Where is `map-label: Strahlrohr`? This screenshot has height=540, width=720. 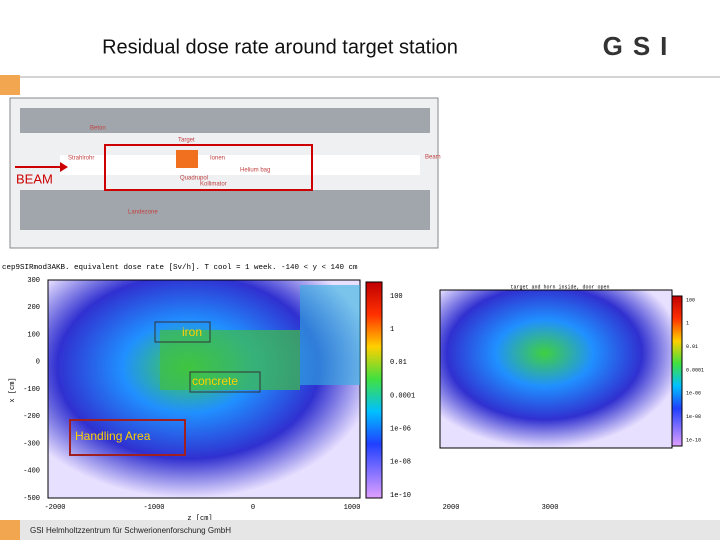
map-label: Strahlrohr is located at coordinates (81, 159).